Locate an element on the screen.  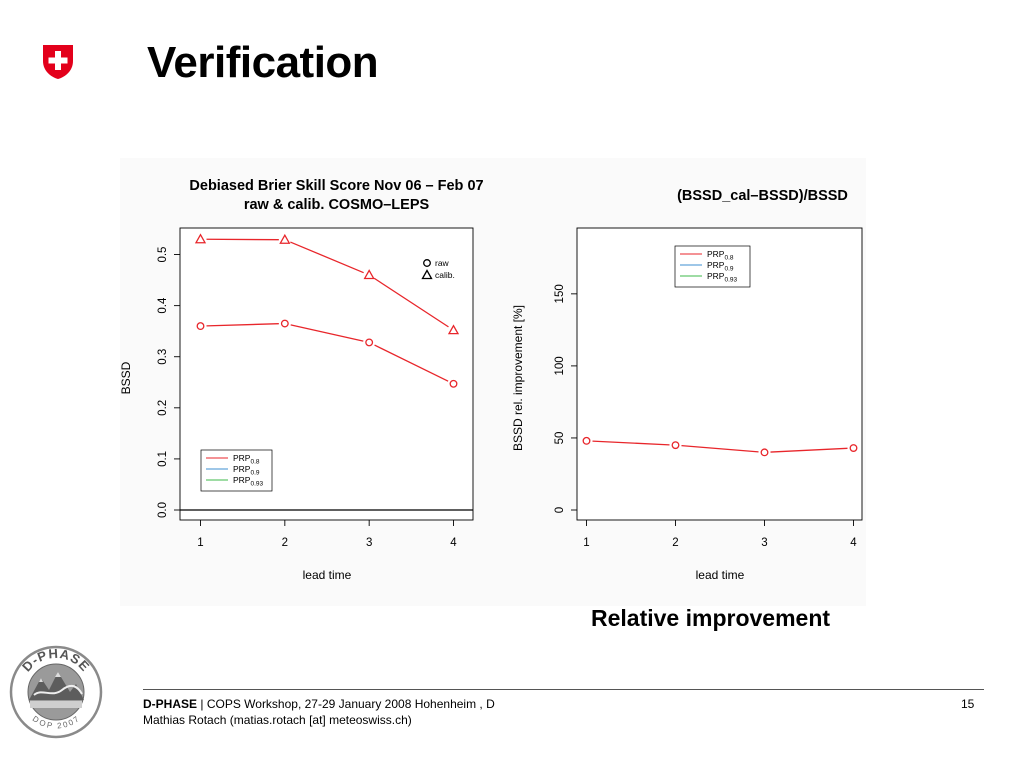
swiss-cross-shield-icon is located at coordinates (58, 62).